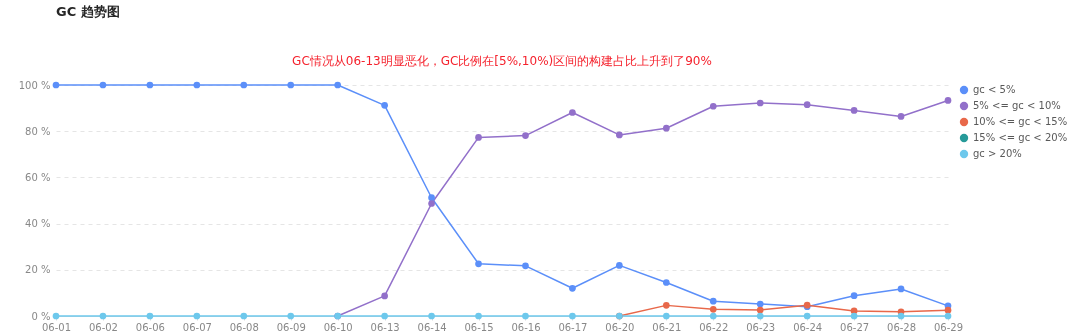 The width and height of the screenshot is (1080, 336). I want to click on legend-label: 5% <= gc < 10%, so click(1017, 105).